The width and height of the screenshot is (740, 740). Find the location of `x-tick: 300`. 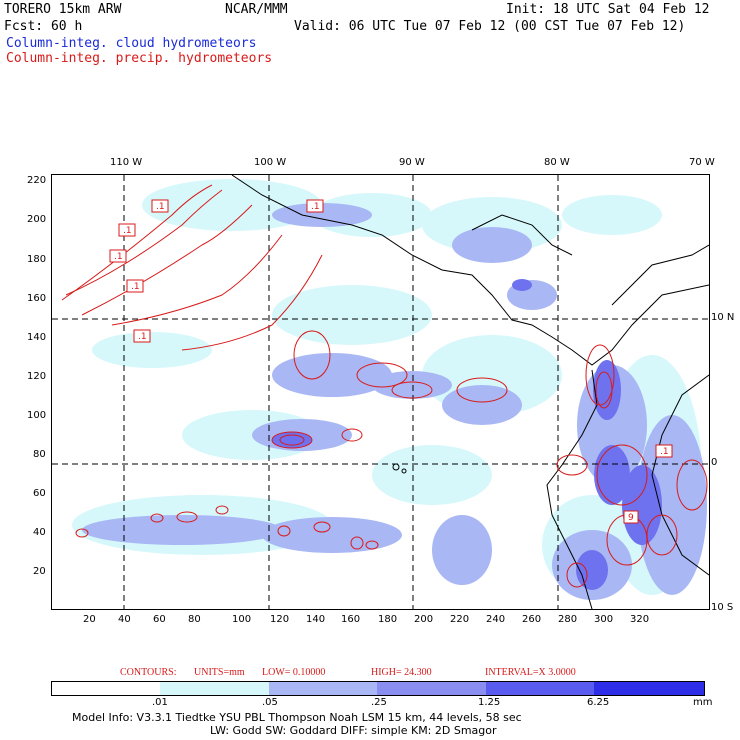

x-tick: 300 is located at coordinates (604, 619).